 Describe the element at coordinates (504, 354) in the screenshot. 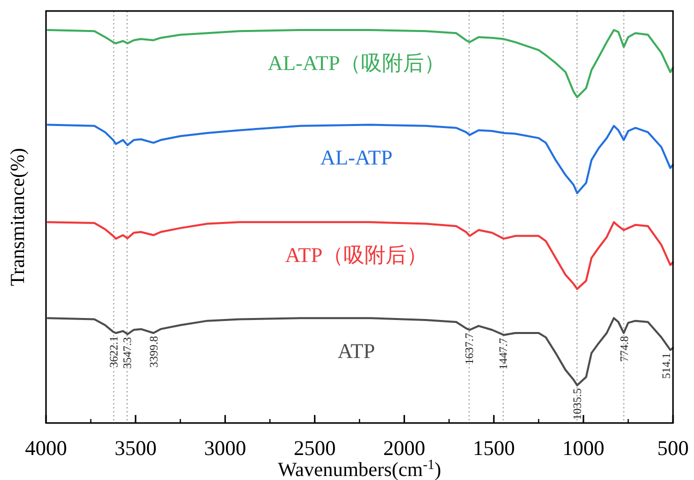

I see `annotation: 1447.7` at that location.